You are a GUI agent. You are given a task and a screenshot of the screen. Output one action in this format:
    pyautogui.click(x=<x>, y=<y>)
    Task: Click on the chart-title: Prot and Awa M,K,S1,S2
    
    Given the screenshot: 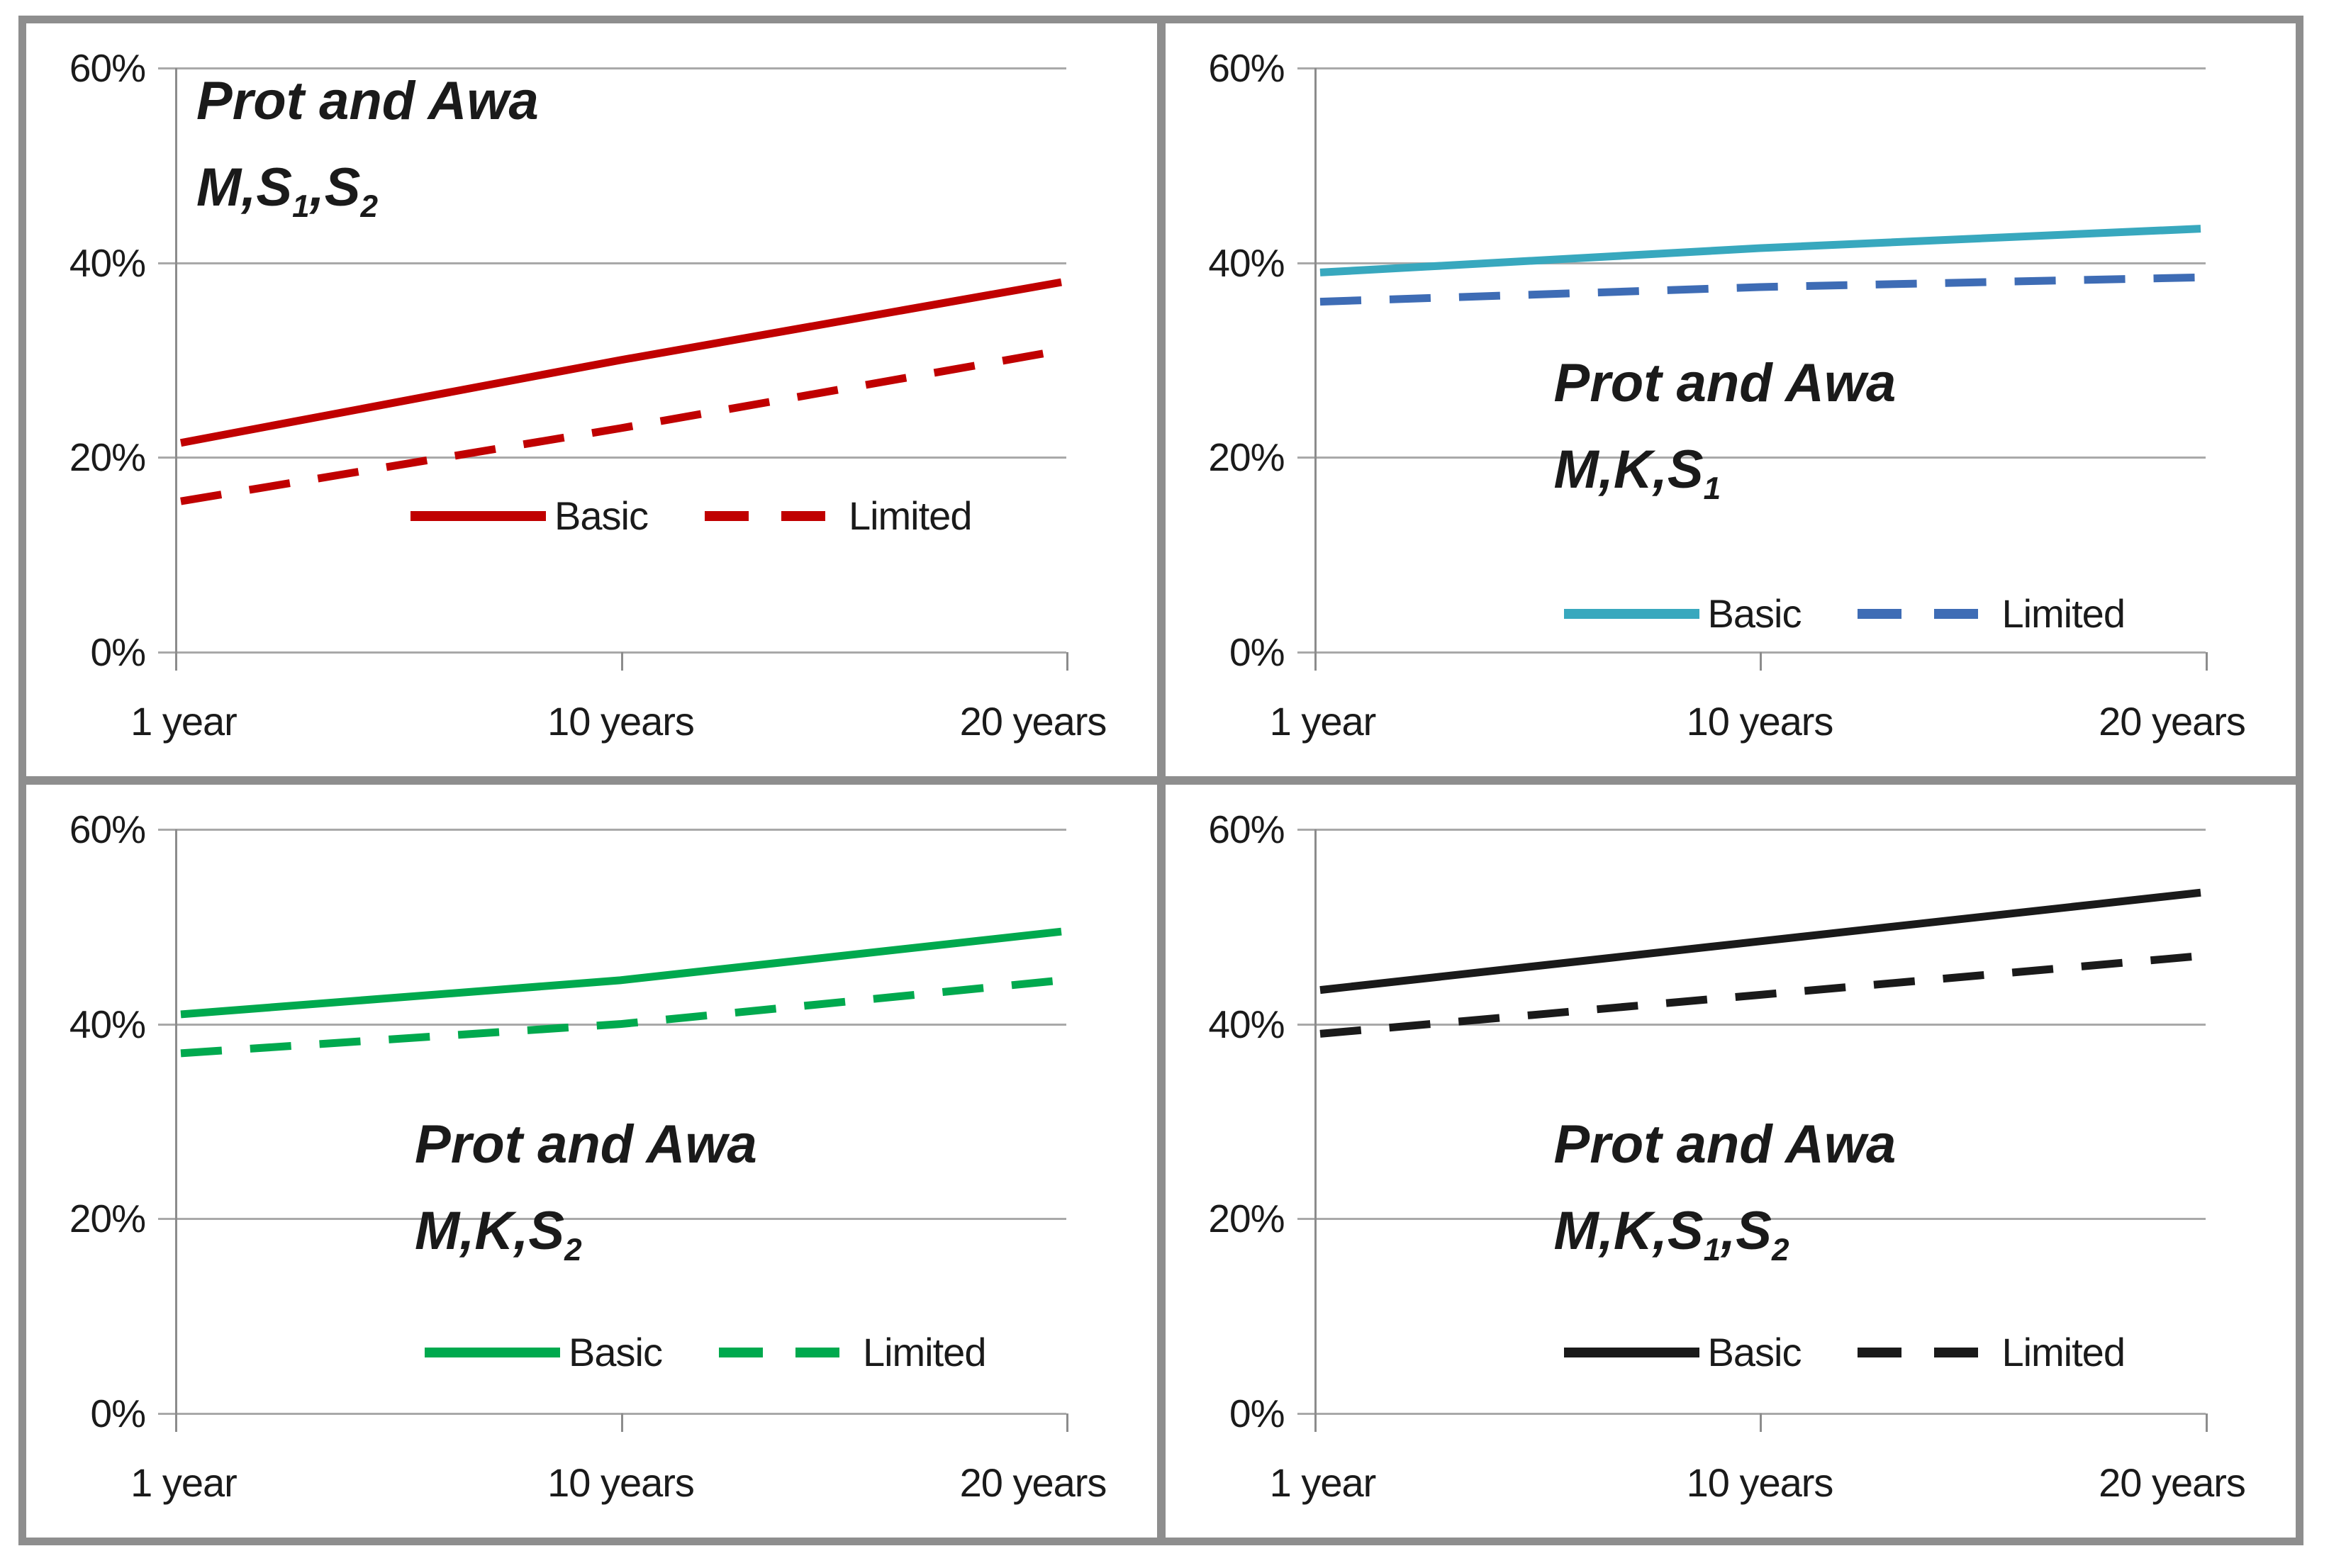 What is the action you would take?
    pyautogui.click(x=1725, y=1191)
    